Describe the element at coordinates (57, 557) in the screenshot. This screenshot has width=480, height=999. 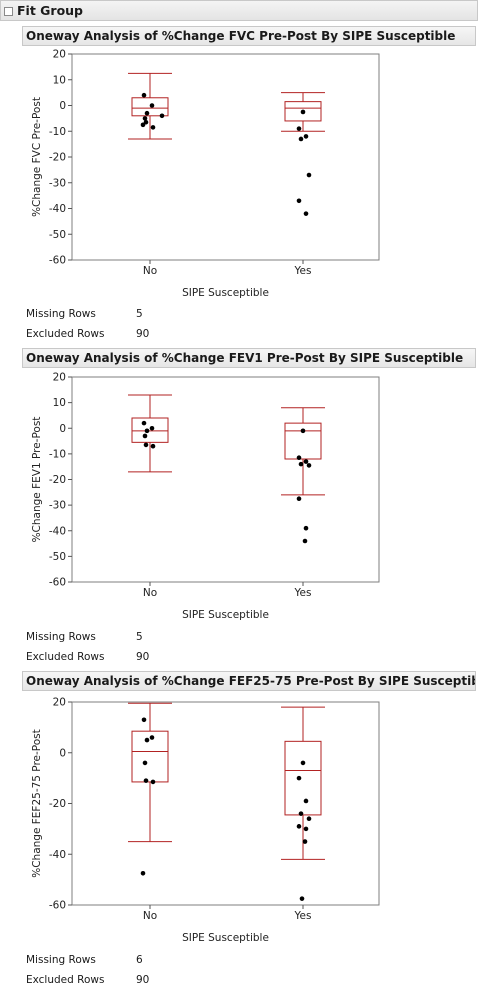
I see `y-tick-label: -50` at that location.